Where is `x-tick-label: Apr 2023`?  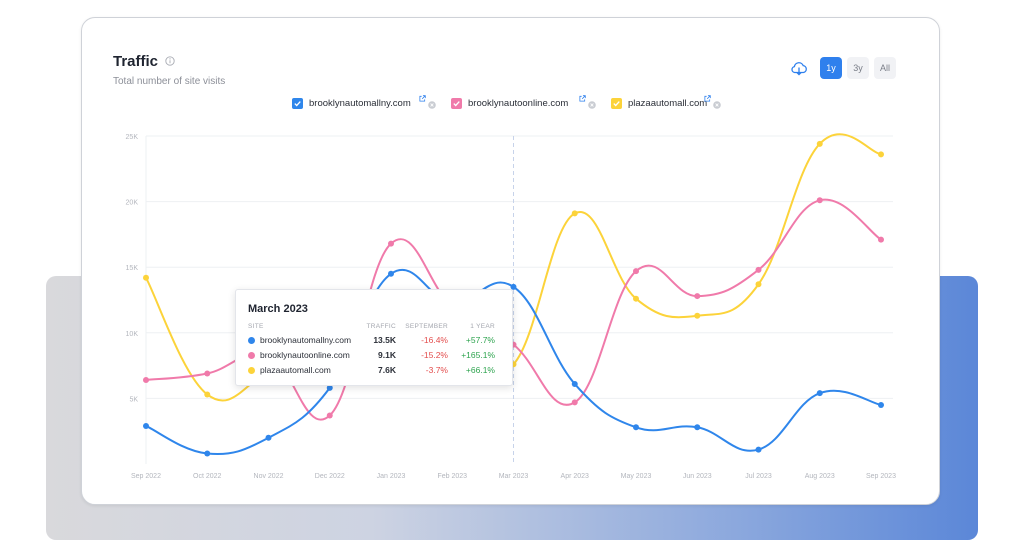
x-tick-label: Apr 2023 is located at coordinates (575, 476).